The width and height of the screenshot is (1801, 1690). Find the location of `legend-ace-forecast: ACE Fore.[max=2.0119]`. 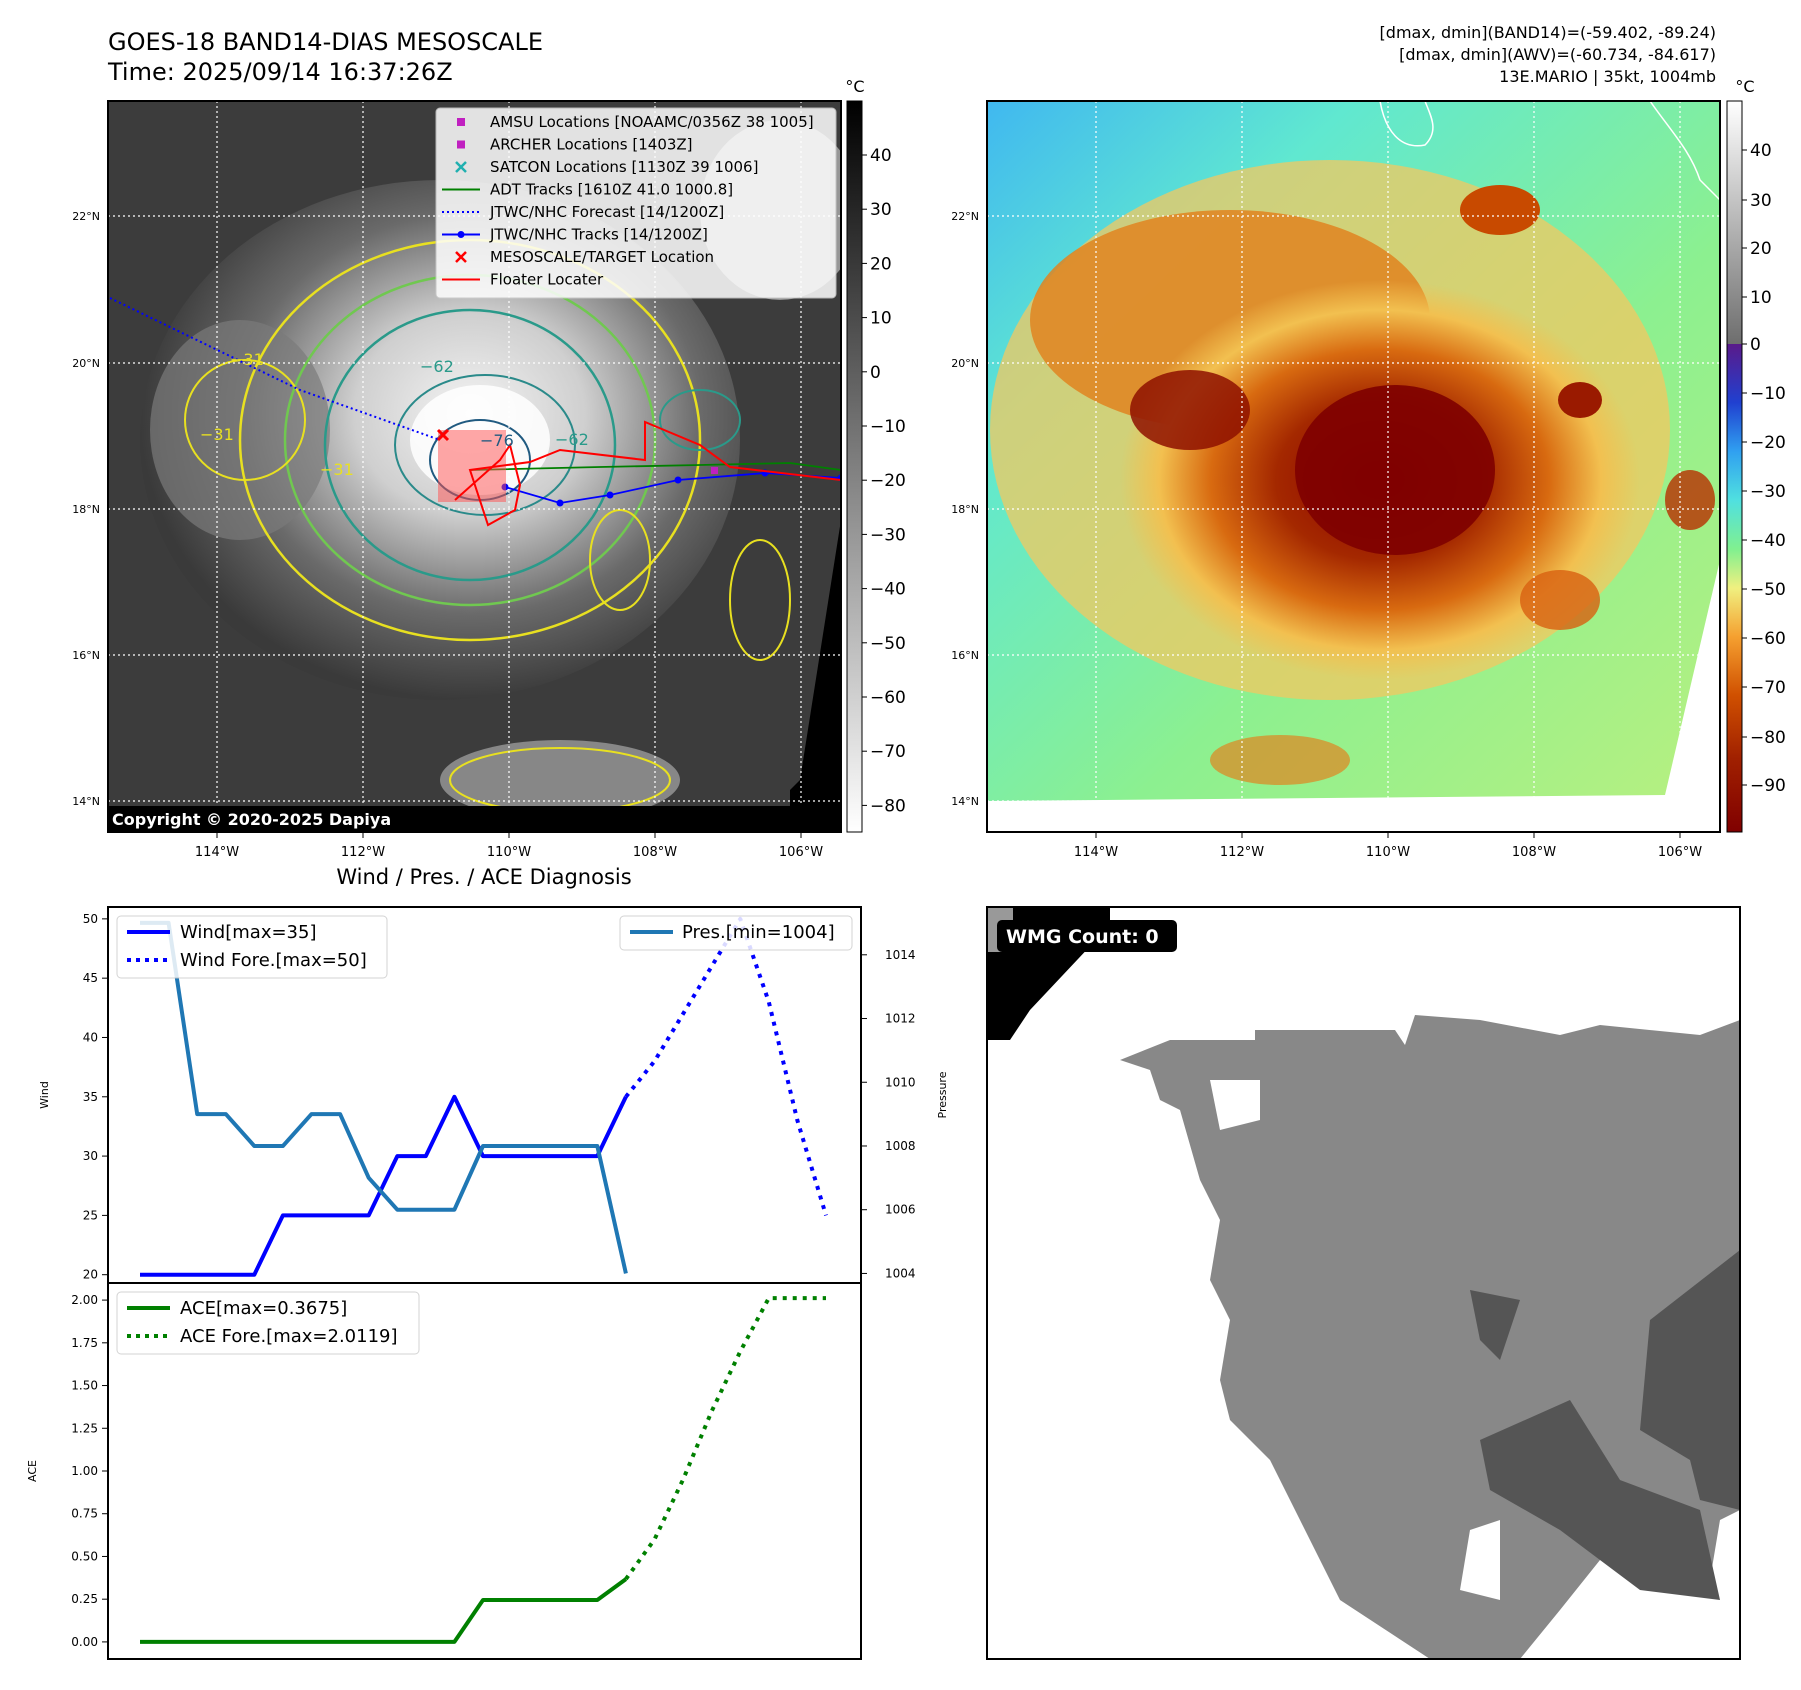

legend-ace-forecast: ACE Fore.[max=2.0119] is located at coordinates (289, 1336).